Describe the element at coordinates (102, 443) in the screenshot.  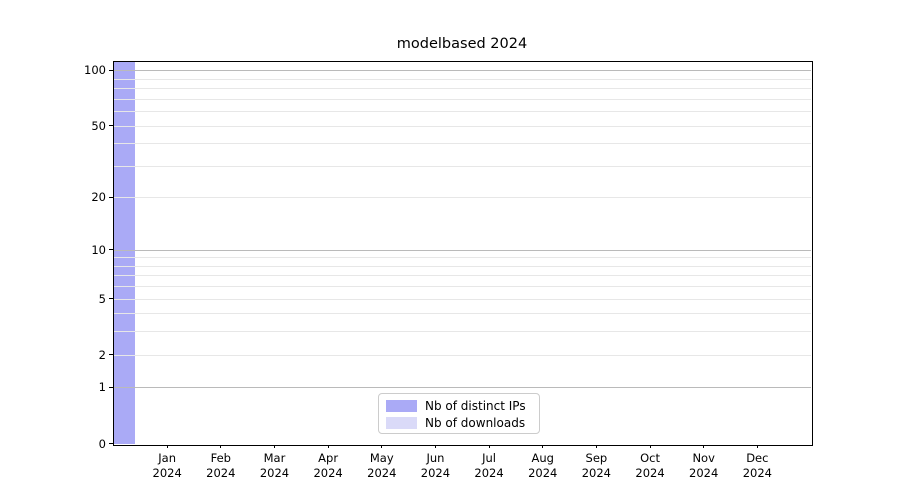
I see `y-tick-label: 0` at that location.